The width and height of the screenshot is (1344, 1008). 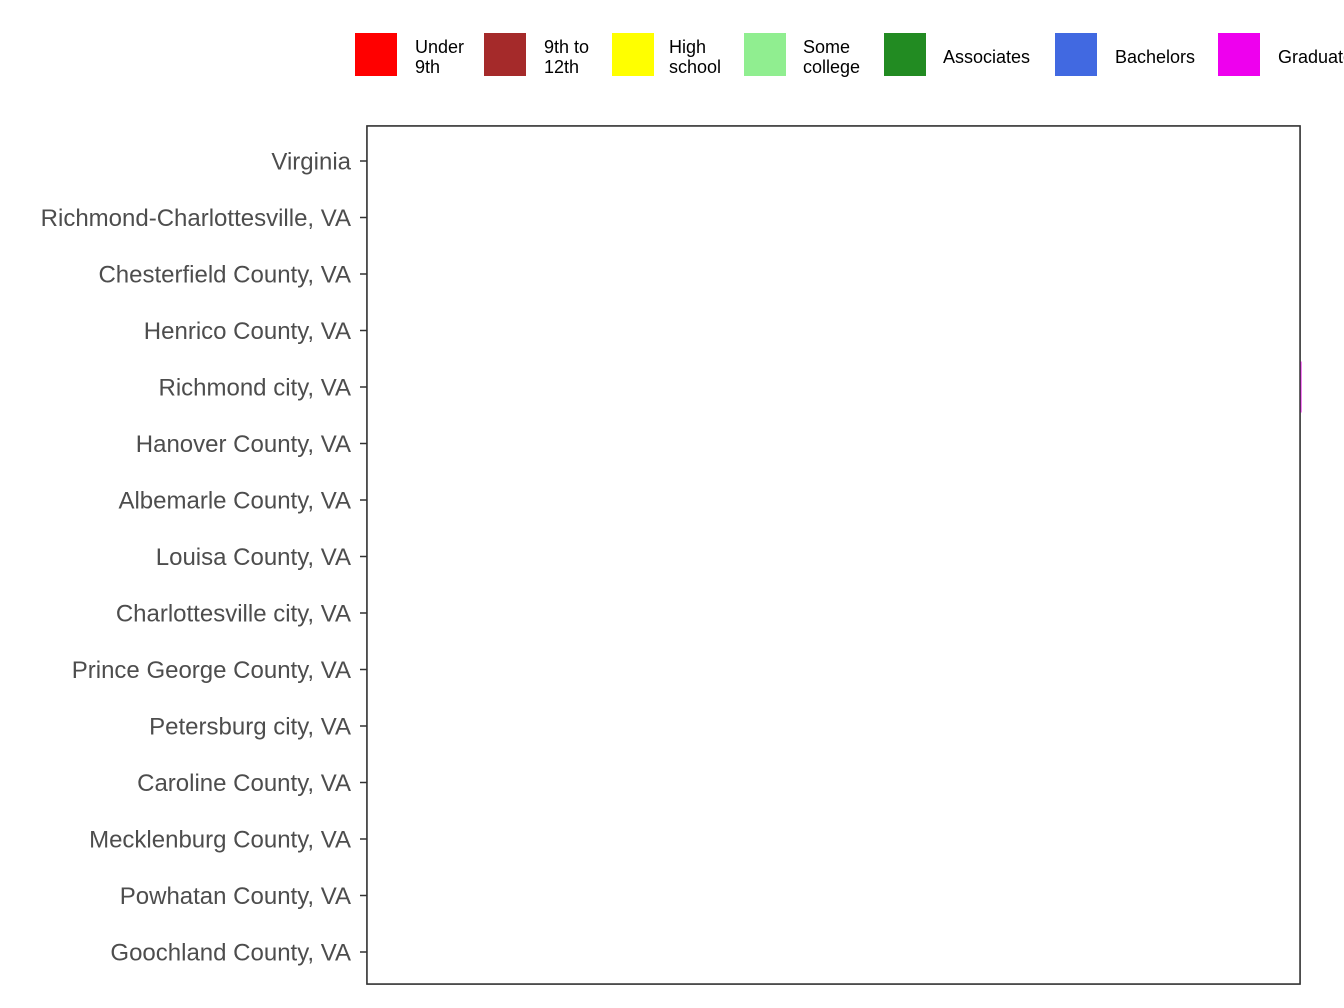 What do you see at coordinates (536, 55) in the screenshot?
I see `legend-item: 9th to 12th` at bounding box center [536, 55].